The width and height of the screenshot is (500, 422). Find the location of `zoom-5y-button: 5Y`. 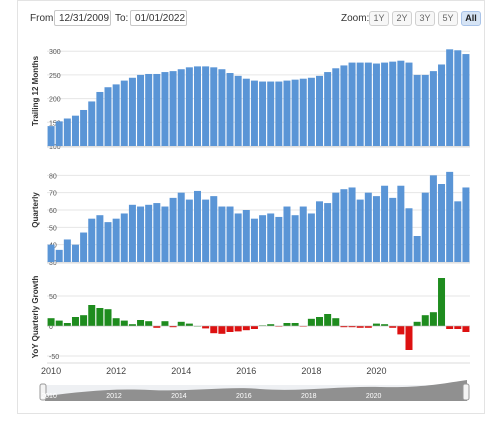

zoom-5y-button: 5Y is located at coordinates (448, 18).